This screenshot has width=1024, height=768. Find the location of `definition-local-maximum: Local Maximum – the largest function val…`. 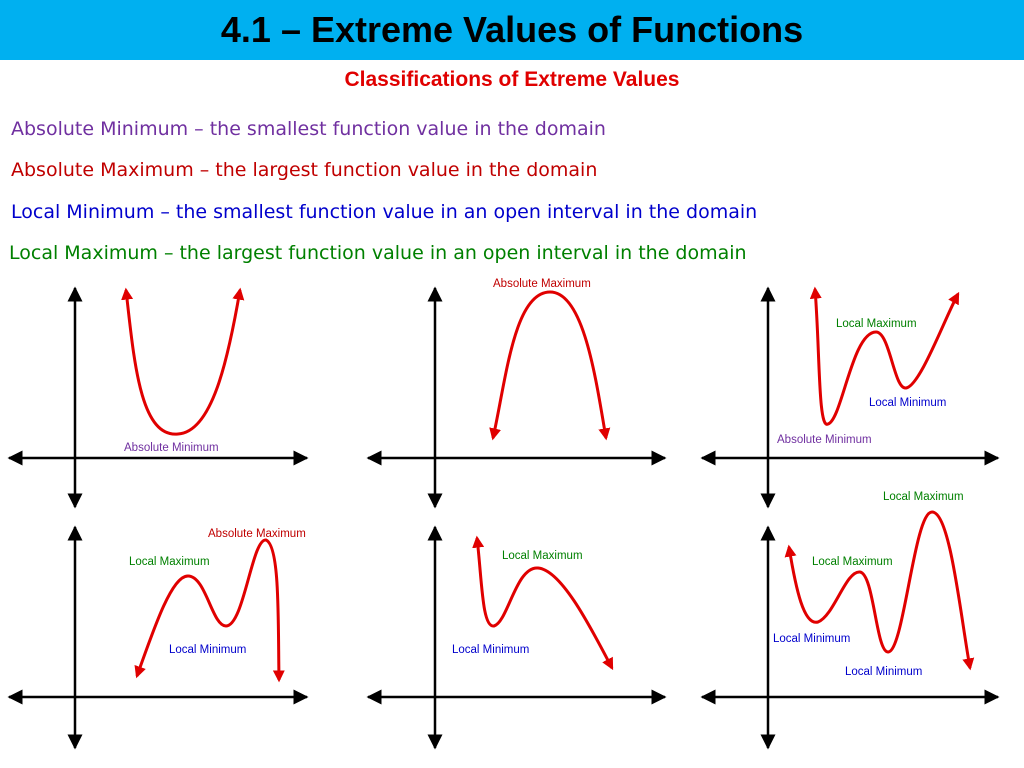

definition-local-maximum: Local Maximum – the largest function val… is located at coordinates (378, 253).